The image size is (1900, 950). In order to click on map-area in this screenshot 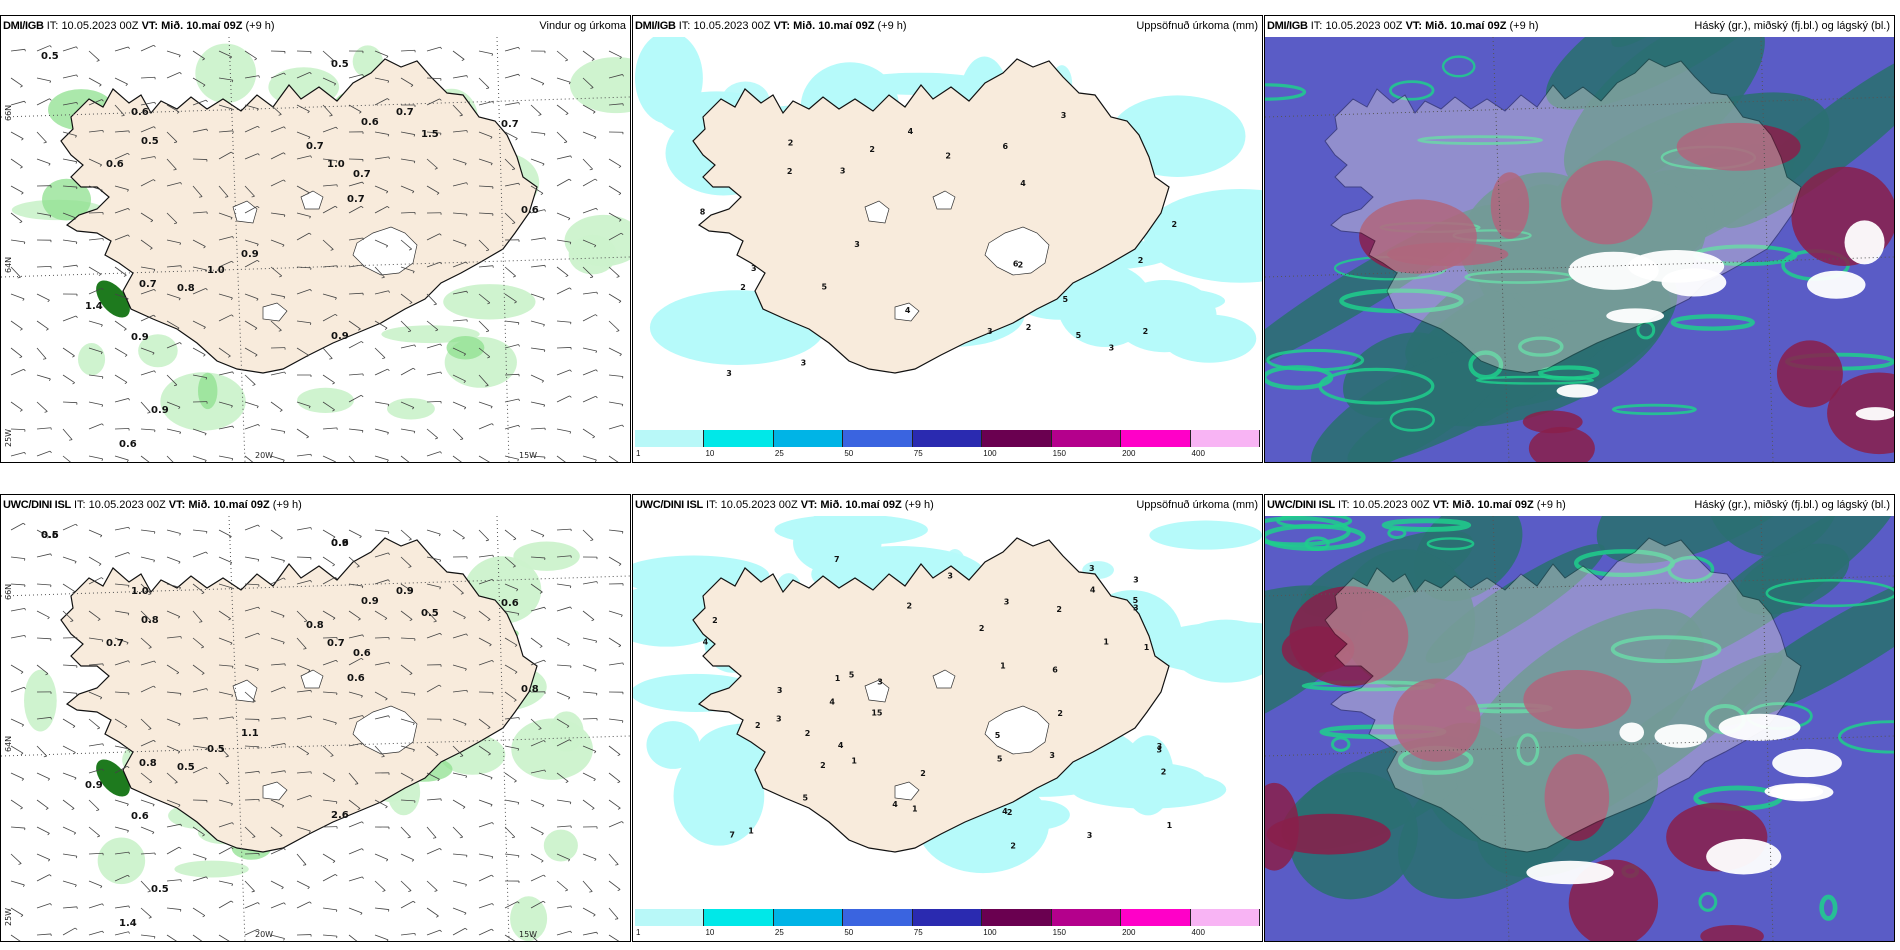, I will do `click(1579, 728)`.